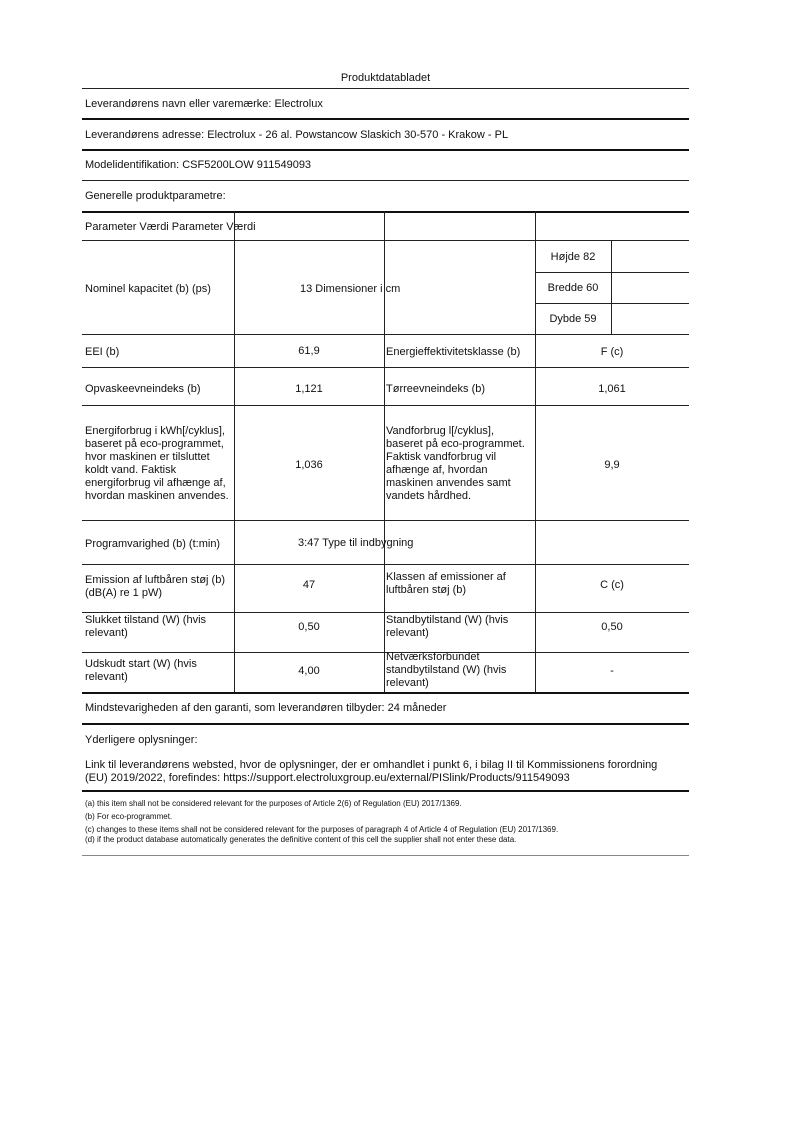 The image size is (802, 1134). What do you see at coordinates (573, 288) in the screenshot?
I see `width-value: Bredde 60` at bounding box center [573, 288].